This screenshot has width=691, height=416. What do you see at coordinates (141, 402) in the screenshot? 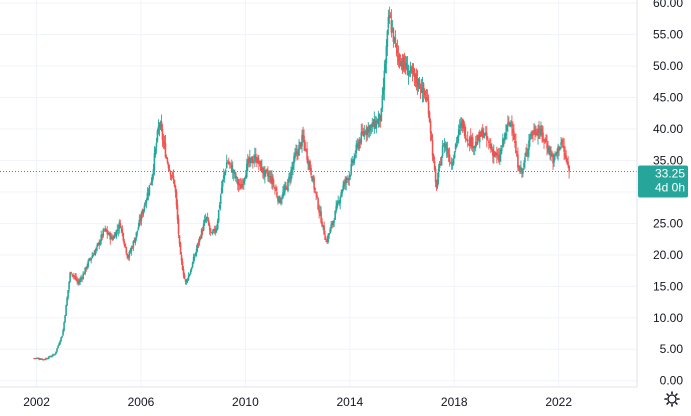
I see `time-tick-label: 2006` at bounding box center [141, 402].